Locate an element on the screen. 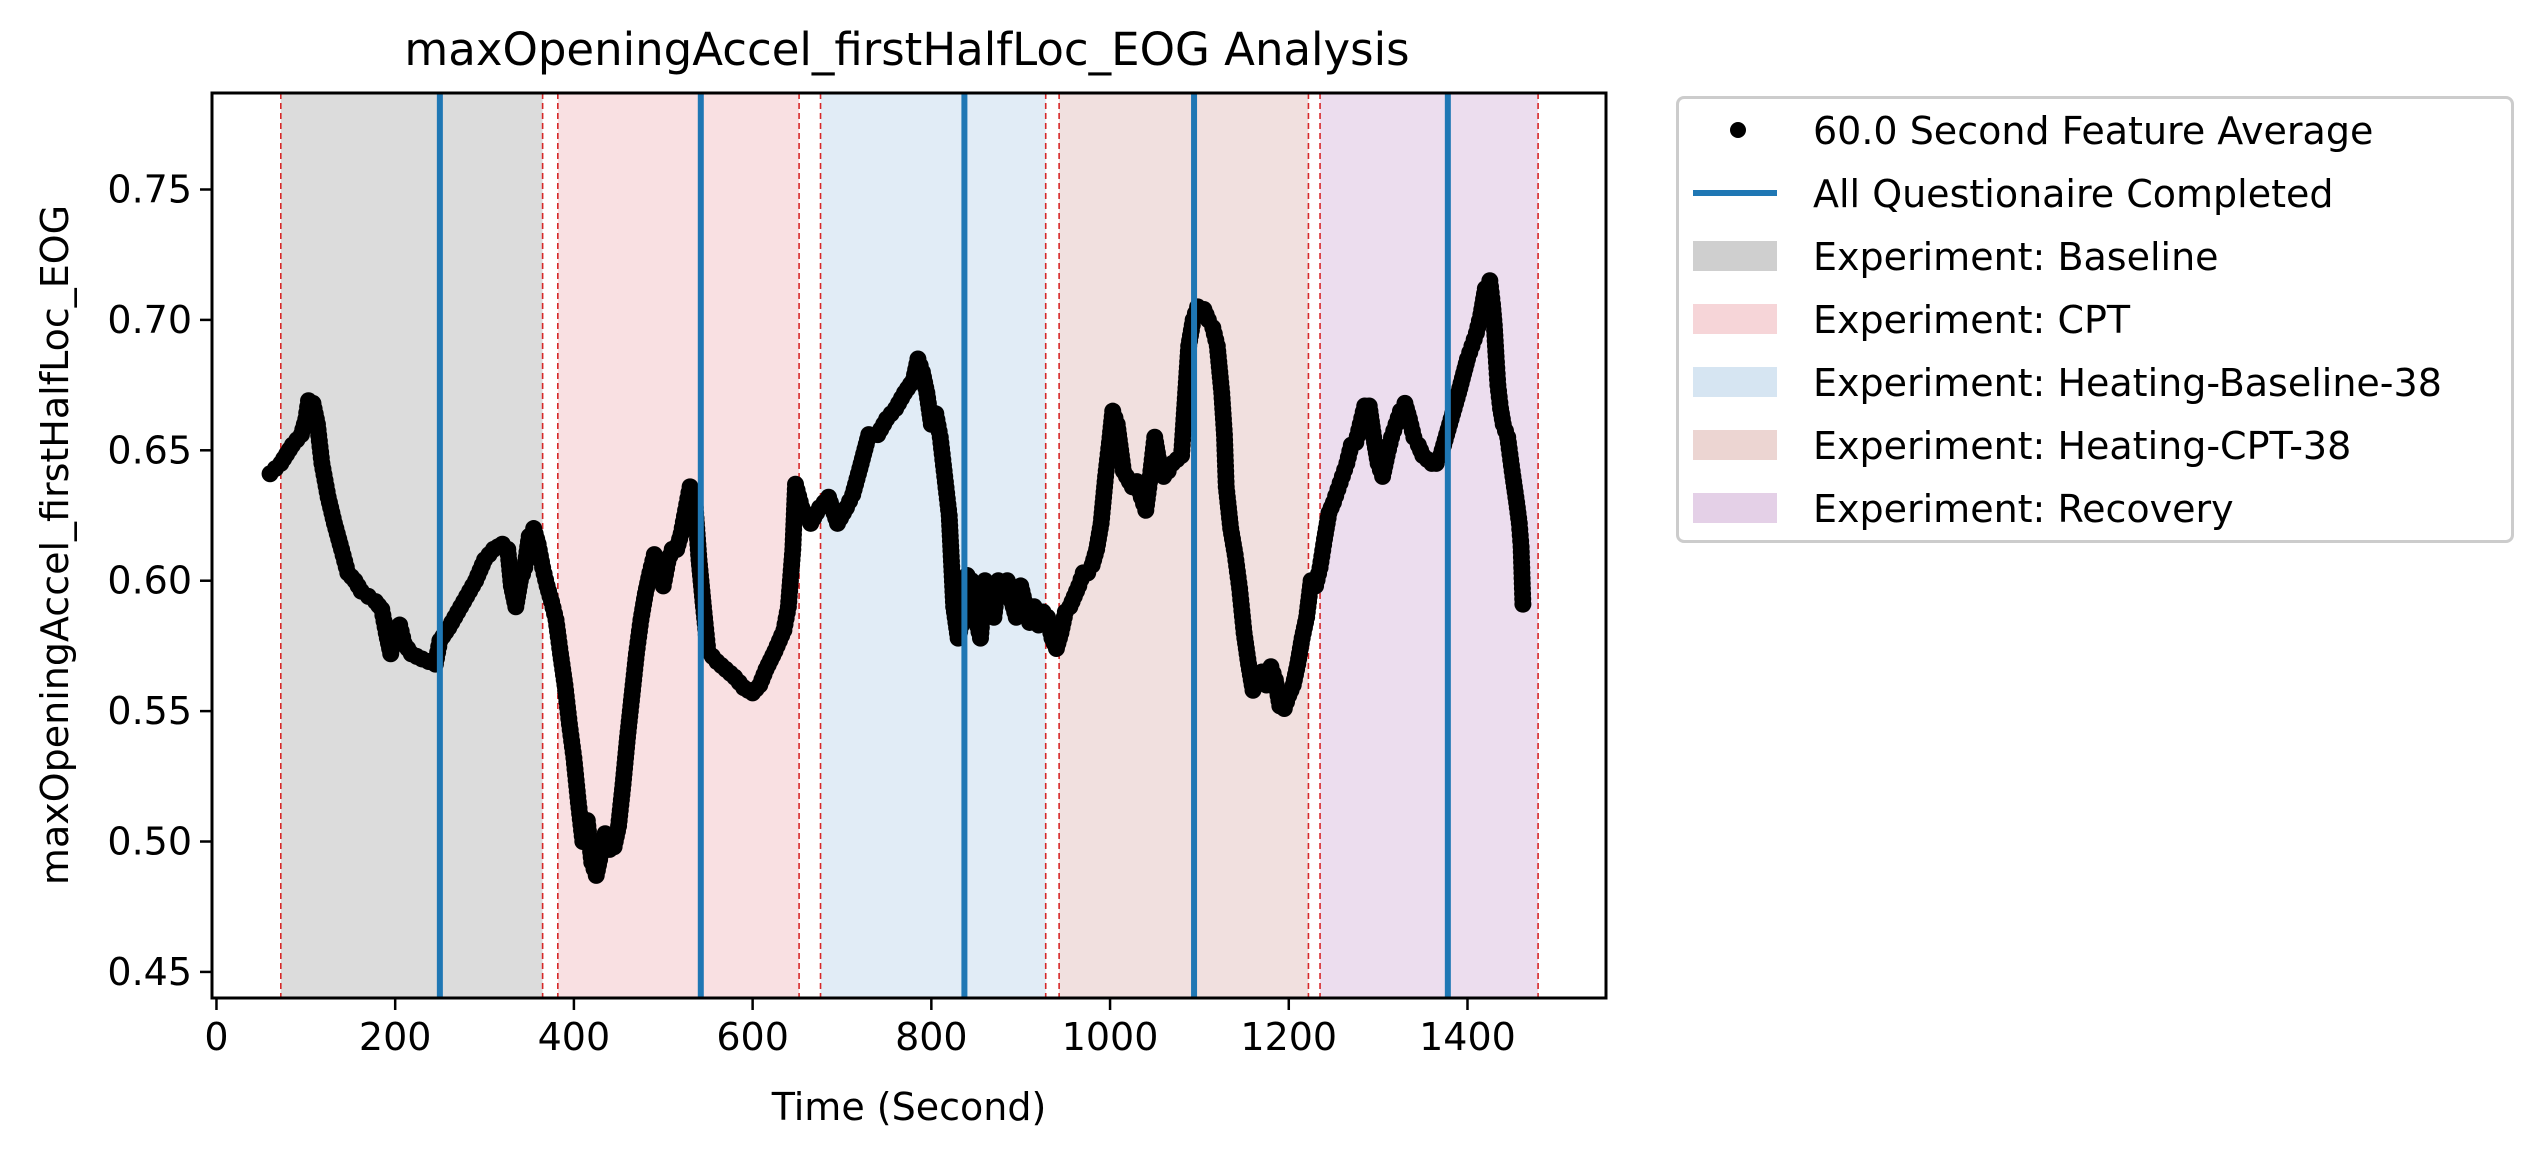 This screenshot has height=1158, width=2544. x-tick-label: 400 is located at coordinates (574, 1037).